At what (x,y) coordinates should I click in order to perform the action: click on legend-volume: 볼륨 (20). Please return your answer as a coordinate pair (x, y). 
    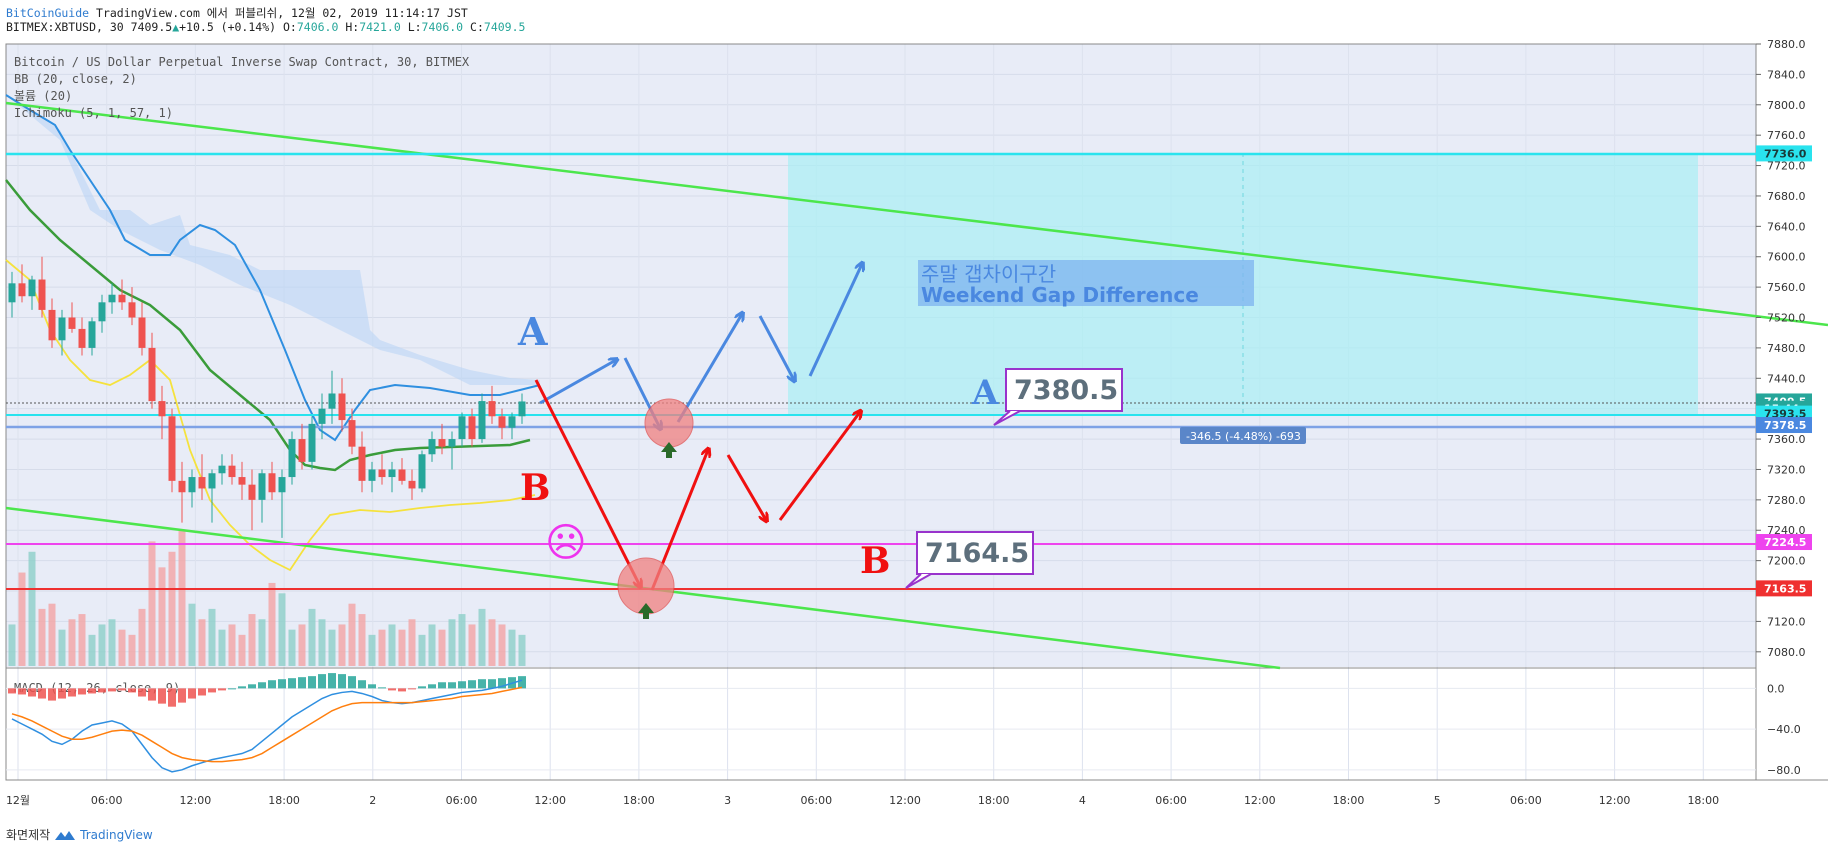
    Looking at the image, I should click on (43, 96).